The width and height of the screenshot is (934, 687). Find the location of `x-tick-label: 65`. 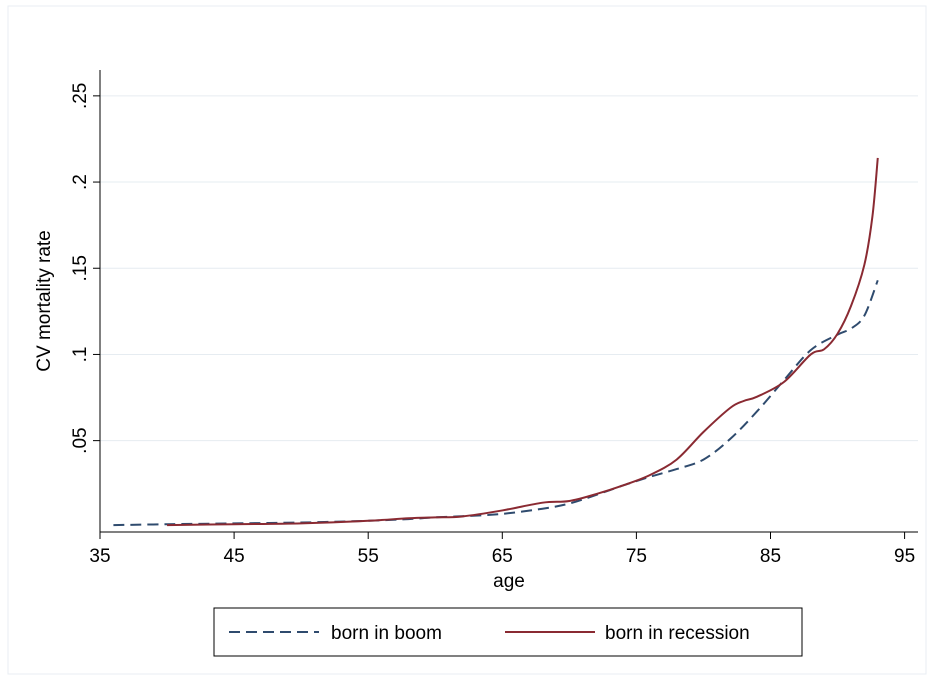

x-tick-label: 65 is located at coordinates (502, 556).